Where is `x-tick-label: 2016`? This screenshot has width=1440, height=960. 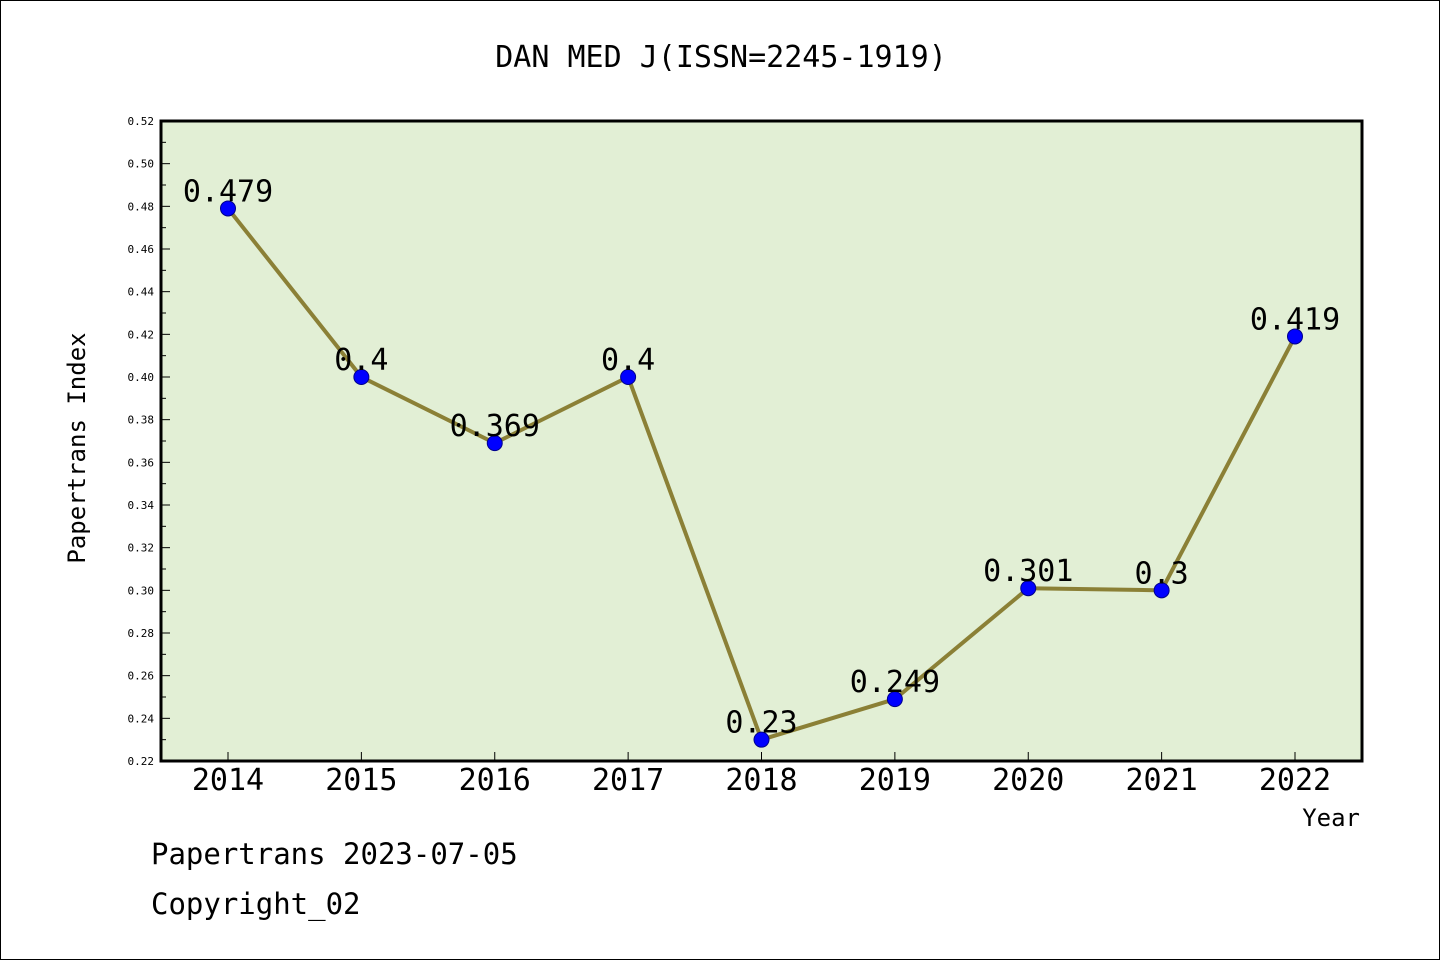
x-tick-label: 2016 is located at coordinates (495, 780).